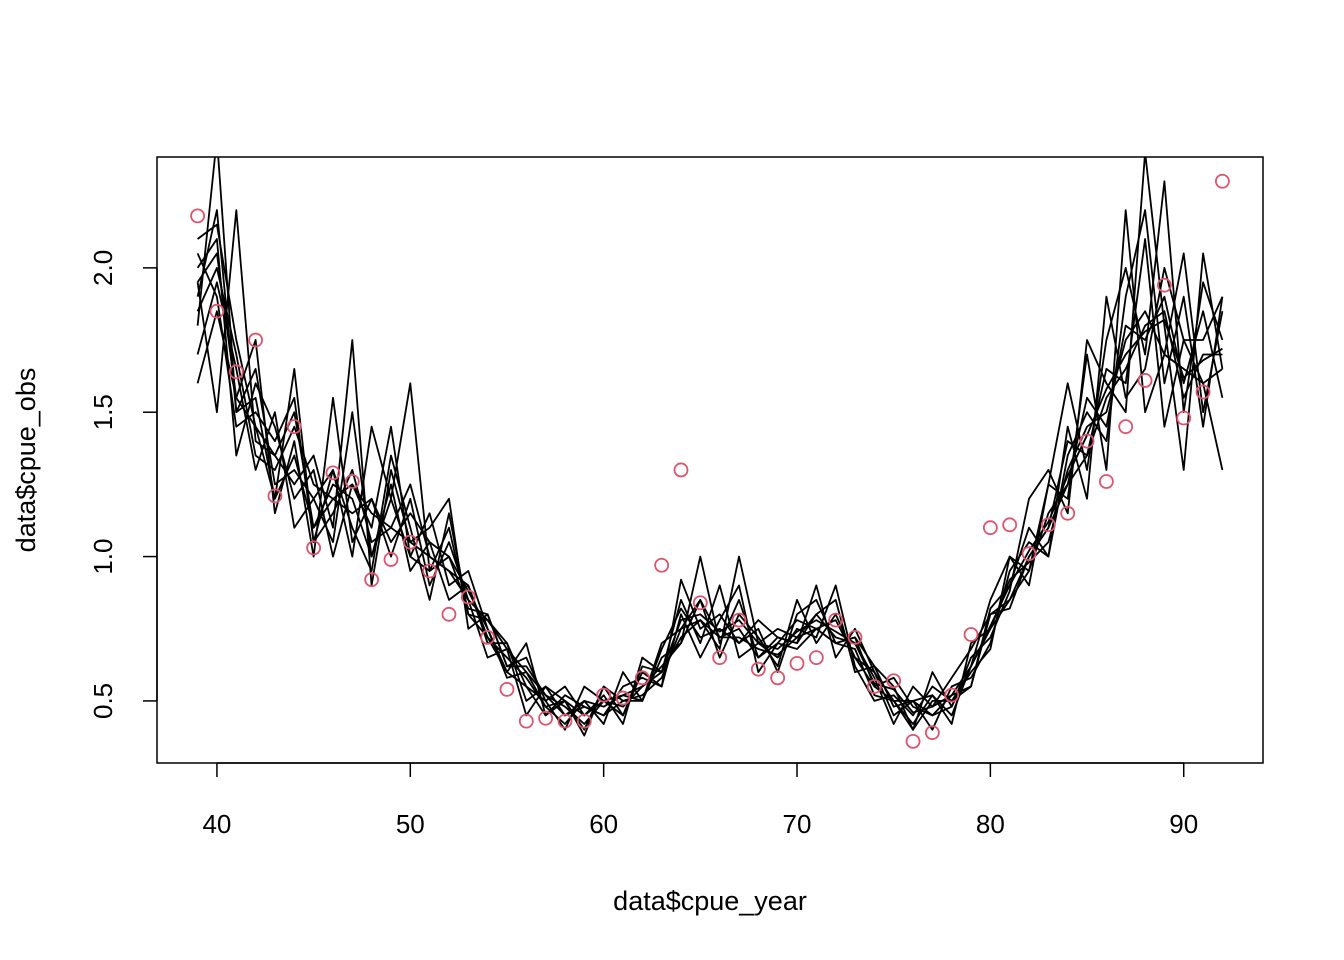 The height and width of the screenshot is (960, 1344). What do you see at coordinates (710, 901) in the screenshot?
I see `x-axis-title: data$cpue_year` at bounding box center [710, 901].